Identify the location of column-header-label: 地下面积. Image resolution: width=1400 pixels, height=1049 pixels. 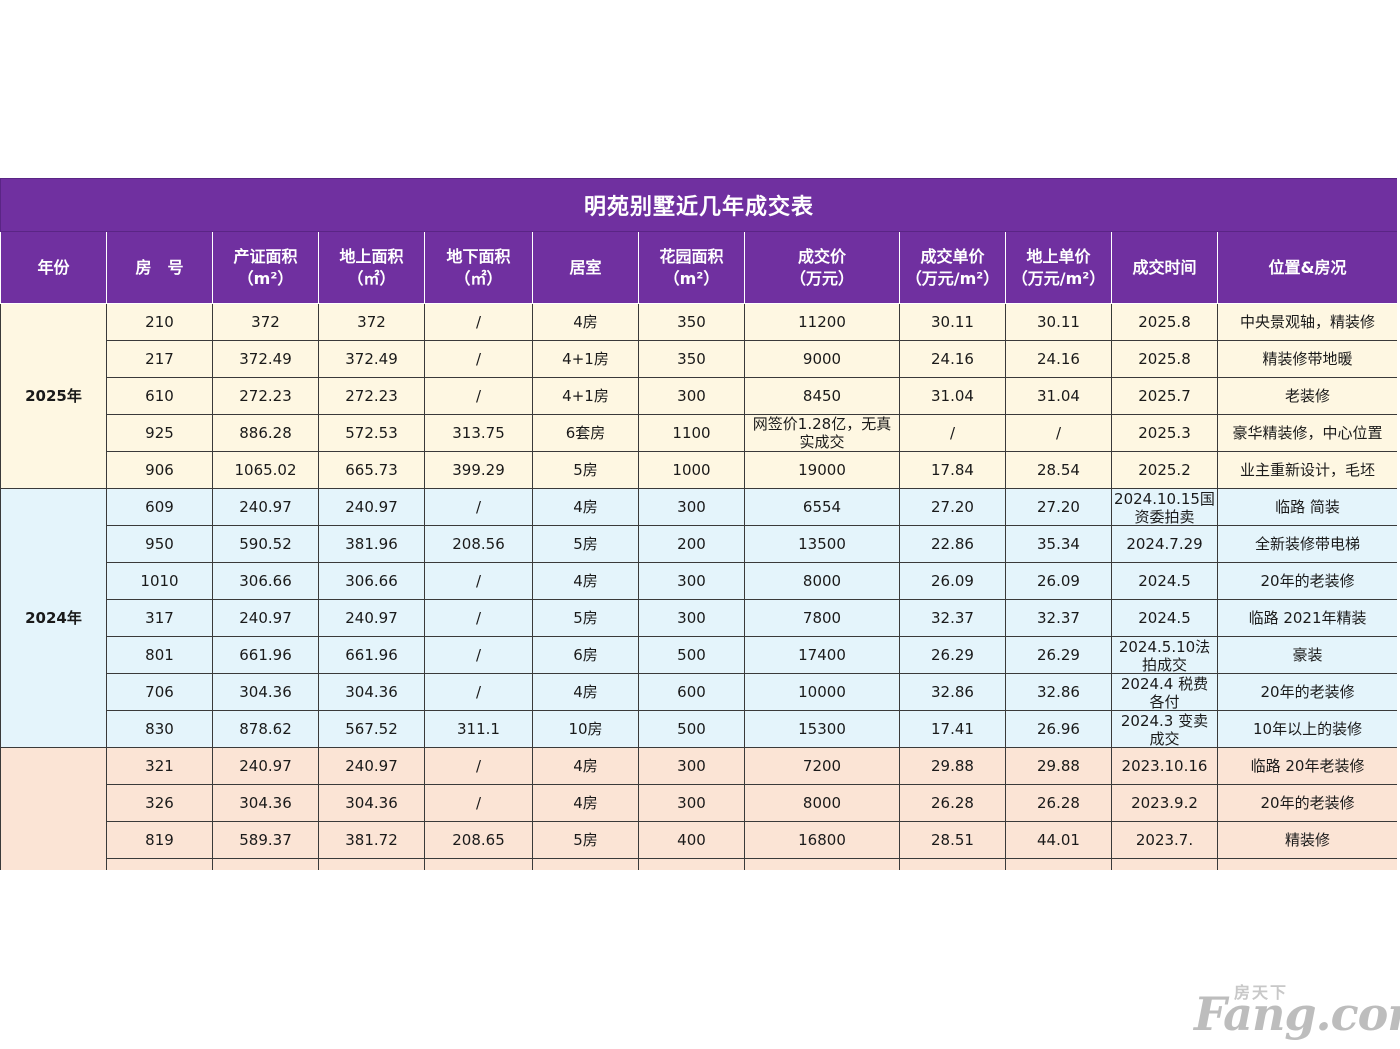
(478, 256).